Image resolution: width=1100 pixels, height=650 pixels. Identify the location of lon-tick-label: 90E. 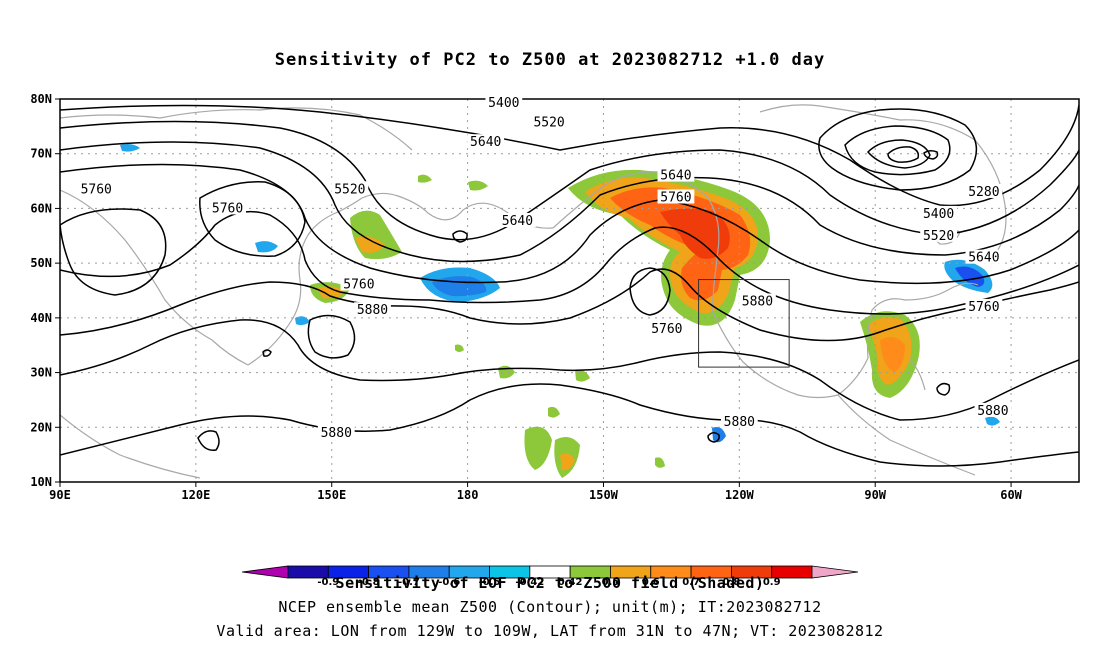
(60, 495).